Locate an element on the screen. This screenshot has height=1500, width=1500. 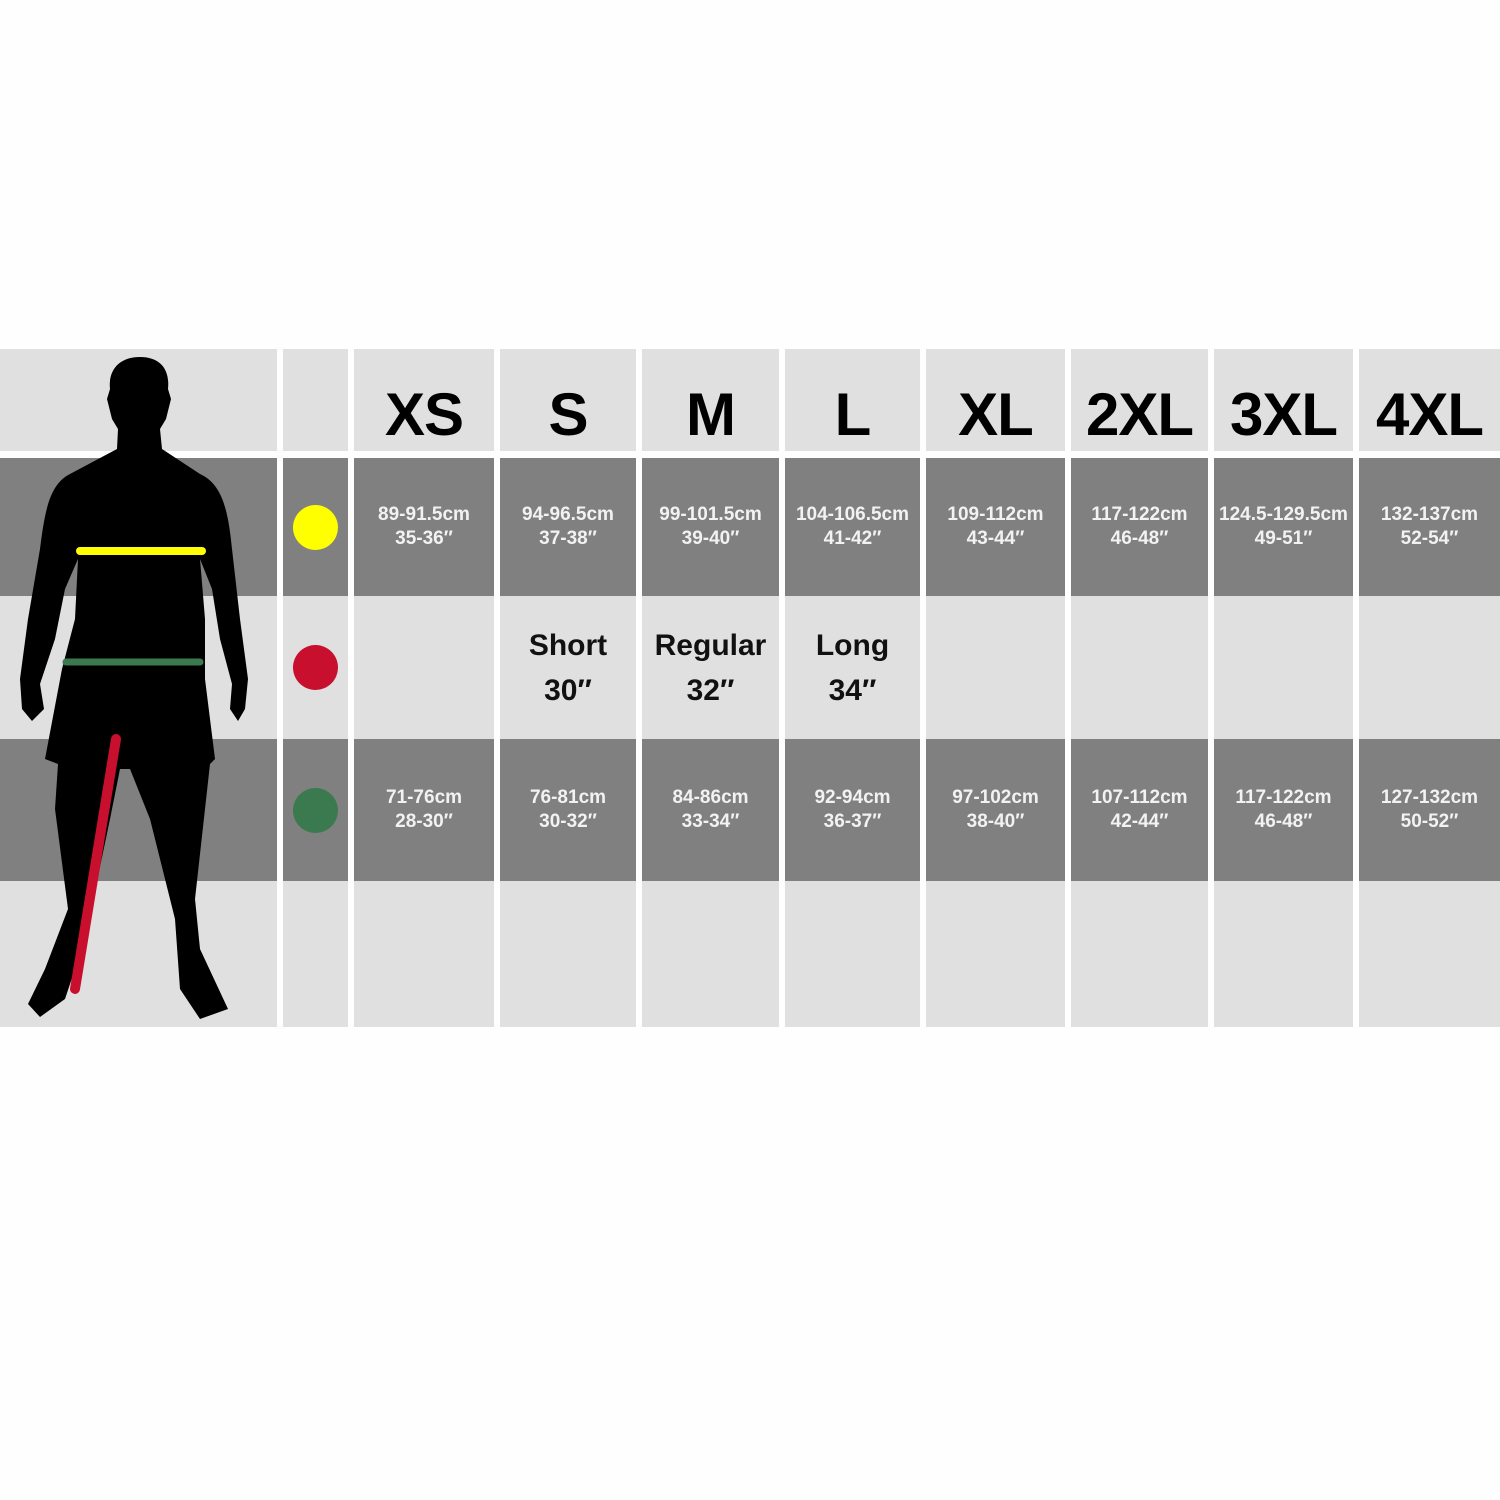
size-header: M is located at coordinates (710, 400).